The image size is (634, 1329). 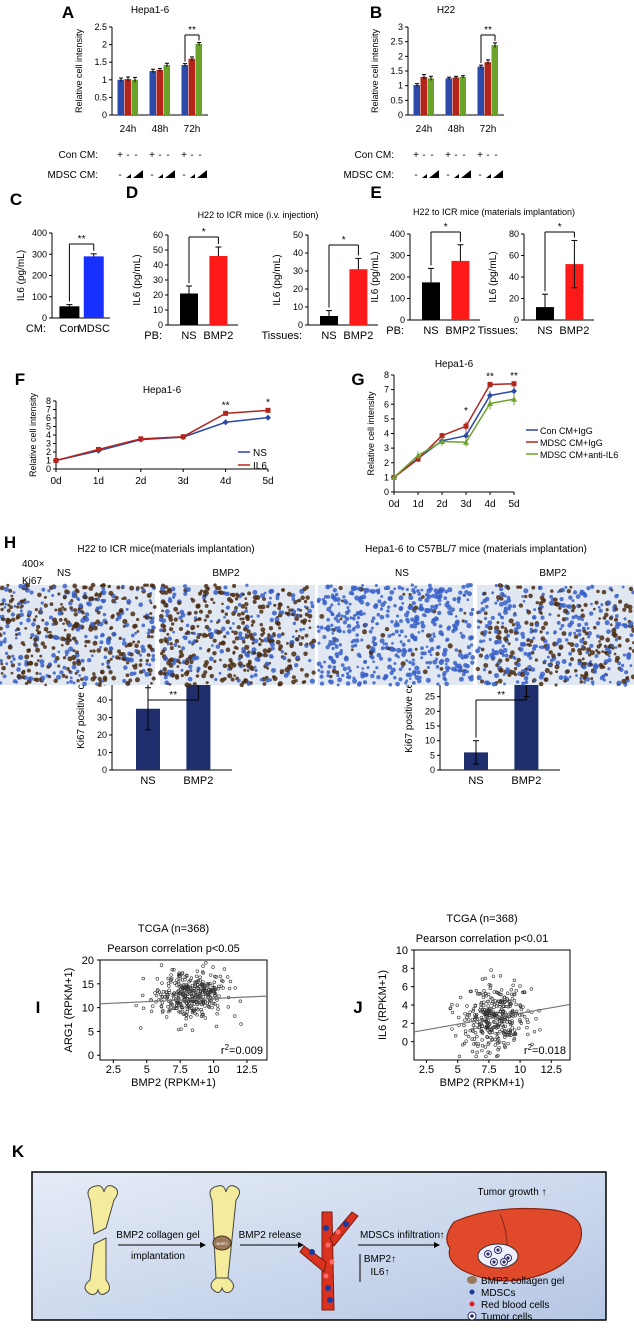 What do you see at coordinates (151, 175) in the screenshot?
I see `panel-A-mdsc-sign: -` at bounding box center [151, 175].